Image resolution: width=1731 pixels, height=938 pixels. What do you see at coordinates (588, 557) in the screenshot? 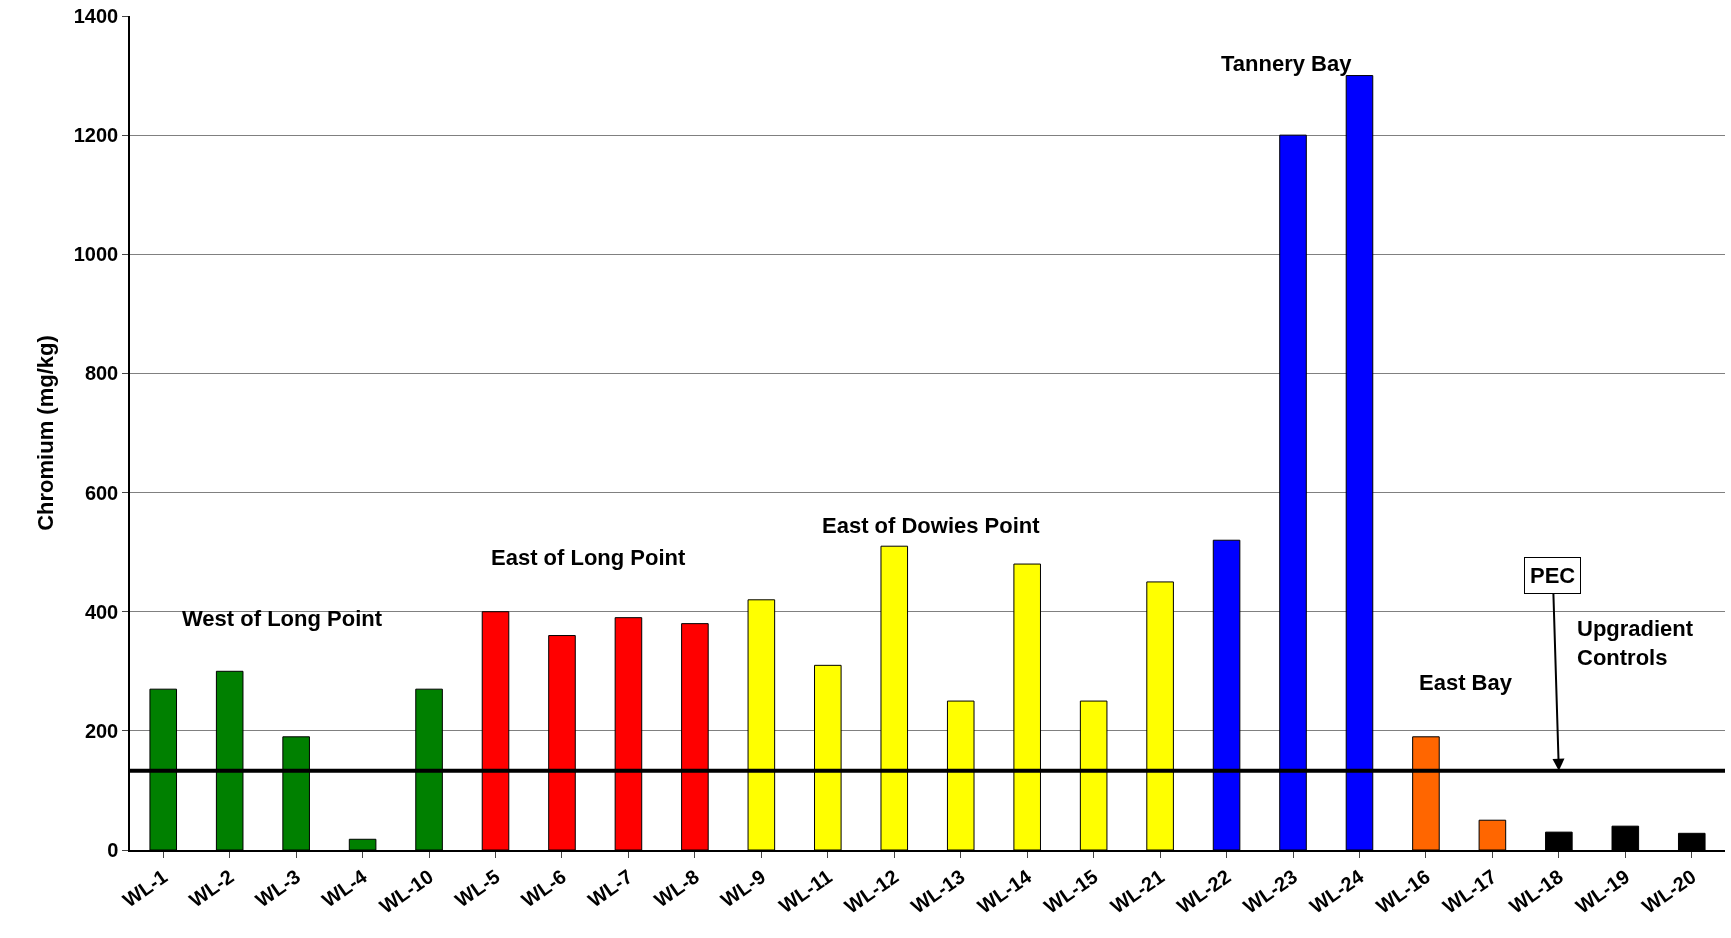
I see `annotation: East of Long Point` at bounding box center [588, 557].